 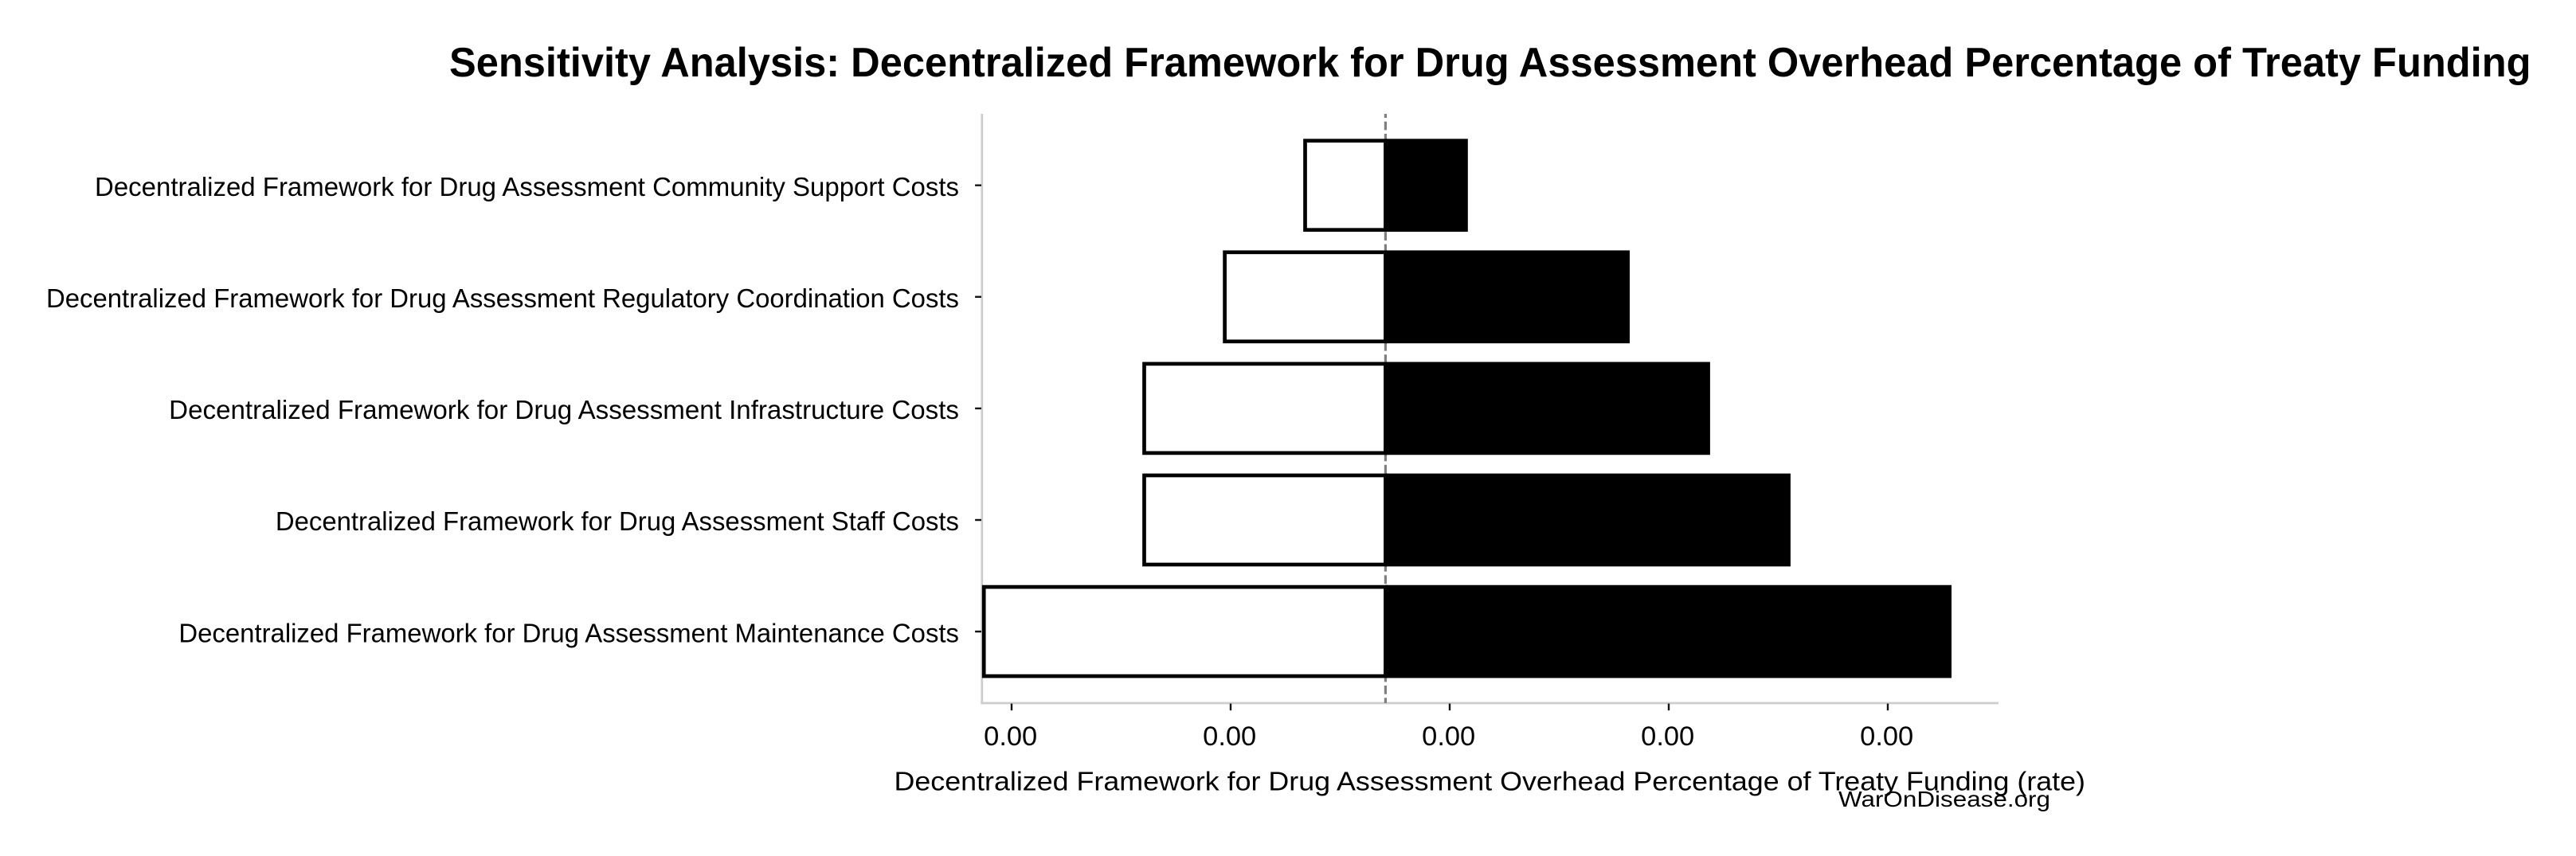 What do you see at coordinates (1944, 799) in the screenshot?
I see `svg-text: WarOnDisease.org` at bounding box center [1944, 799].